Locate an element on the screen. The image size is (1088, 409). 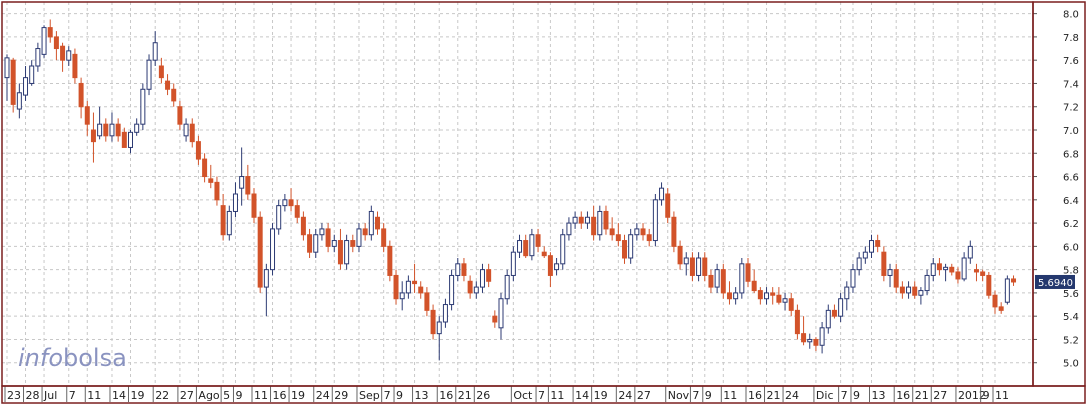
y-tick-label: 6.6 is located at coordinates (1071, 178).